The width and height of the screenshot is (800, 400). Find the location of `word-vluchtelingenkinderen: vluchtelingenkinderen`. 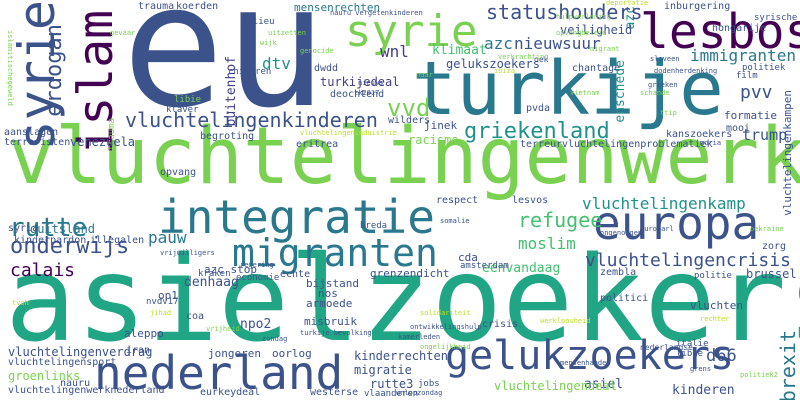

word-vluchtelingenkinderen: vluchtelingenkinderen is located at coordinates (251, 120).